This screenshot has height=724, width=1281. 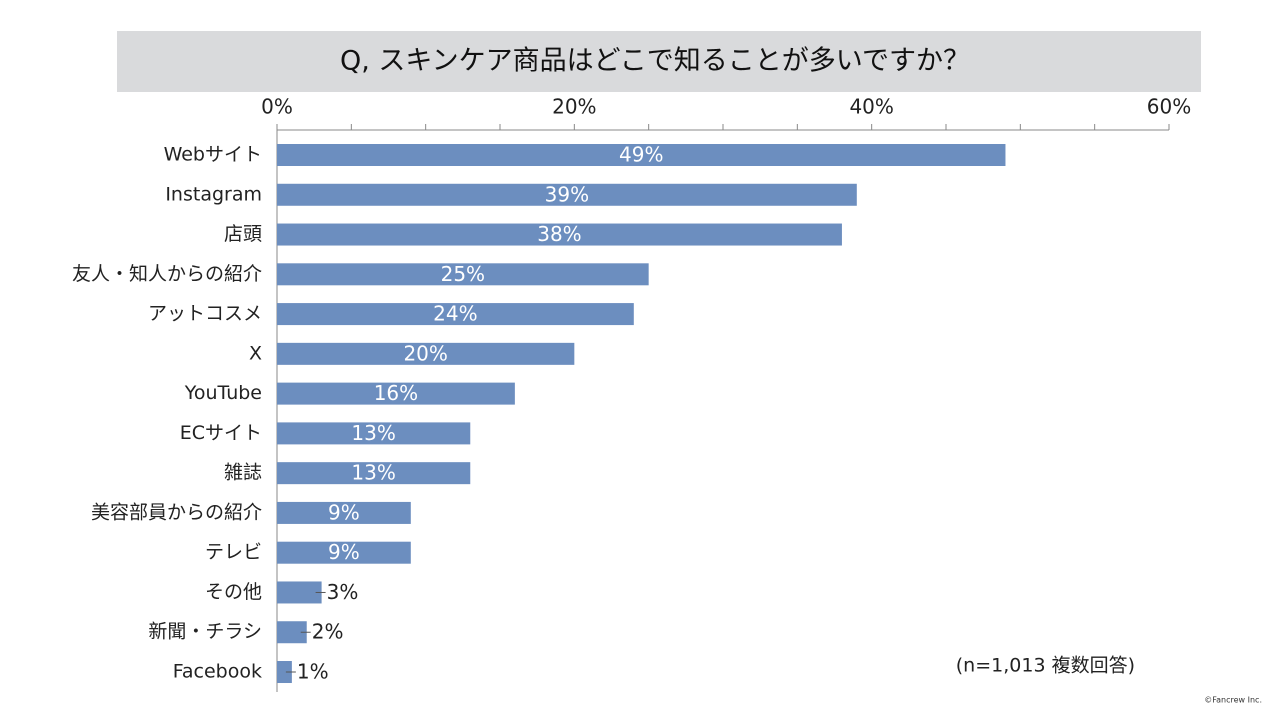 What do you see at coordinates (255, 353) in the screenshot?
I see `y-tick-label: X` at bounding box center [255, 353].